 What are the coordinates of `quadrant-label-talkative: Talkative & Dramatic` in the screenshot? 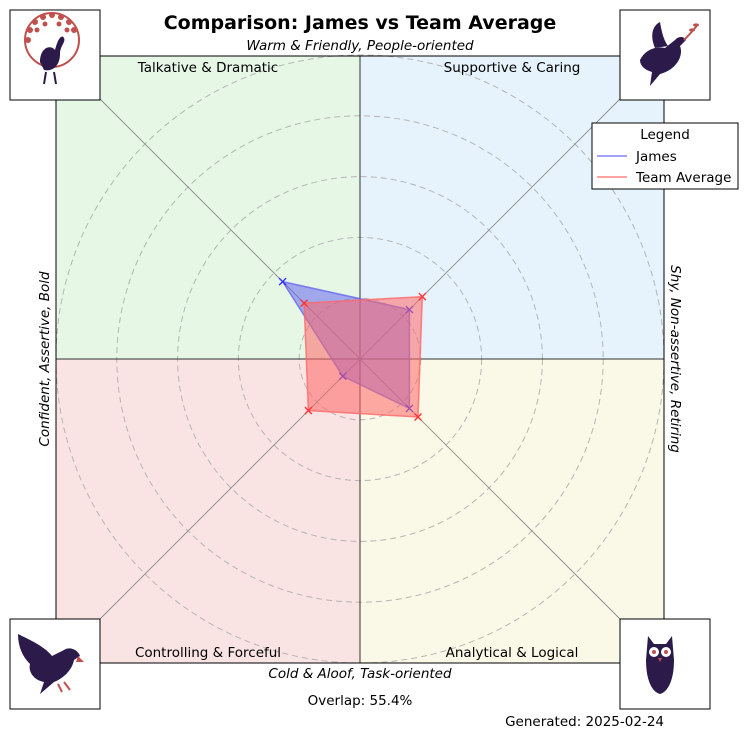 It's located at (207, 68).